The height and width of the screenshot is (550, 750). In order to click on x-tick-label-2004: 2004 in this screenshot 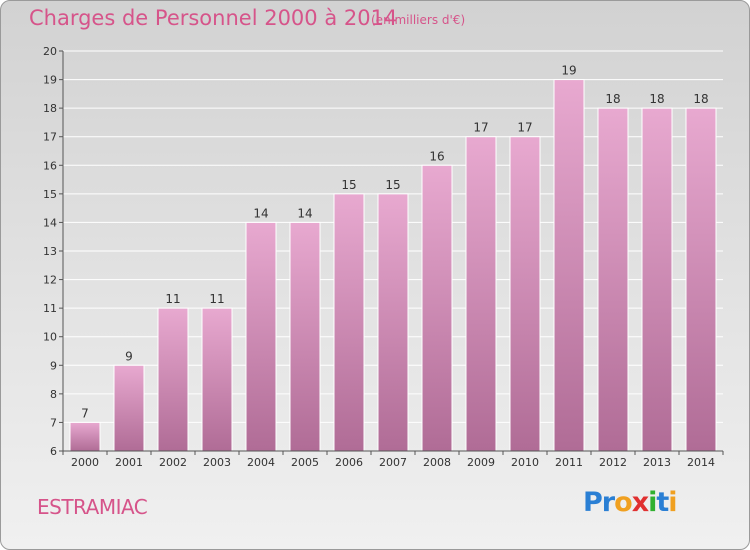, I will do `click(261, 462)`.